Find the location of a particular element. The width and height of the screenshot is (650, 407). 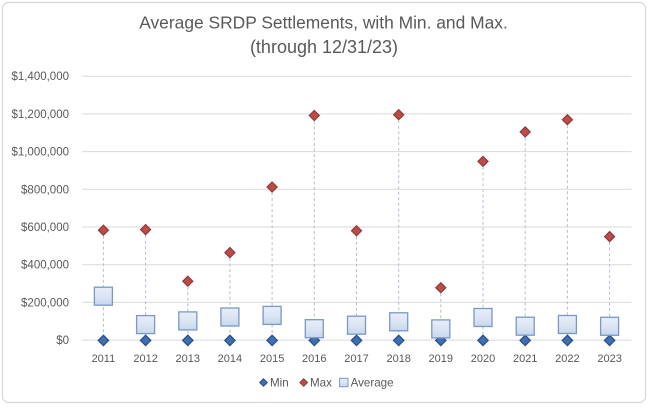

svg-text: 2023 is located at coordinates (609, 359).